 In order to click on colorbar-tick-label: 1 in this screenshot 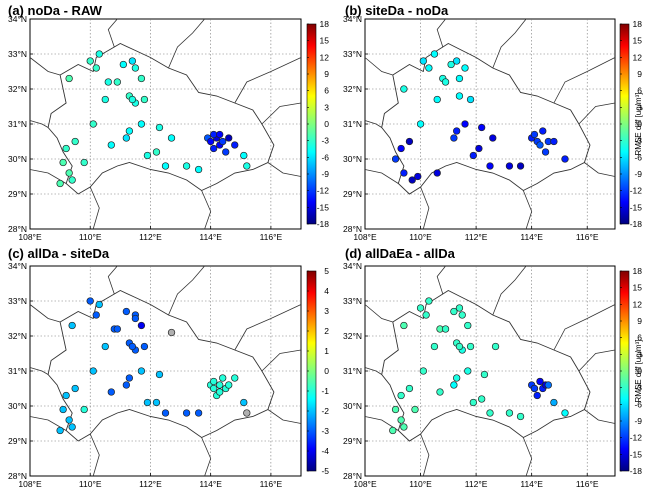, I will do `click(326, 351)`.